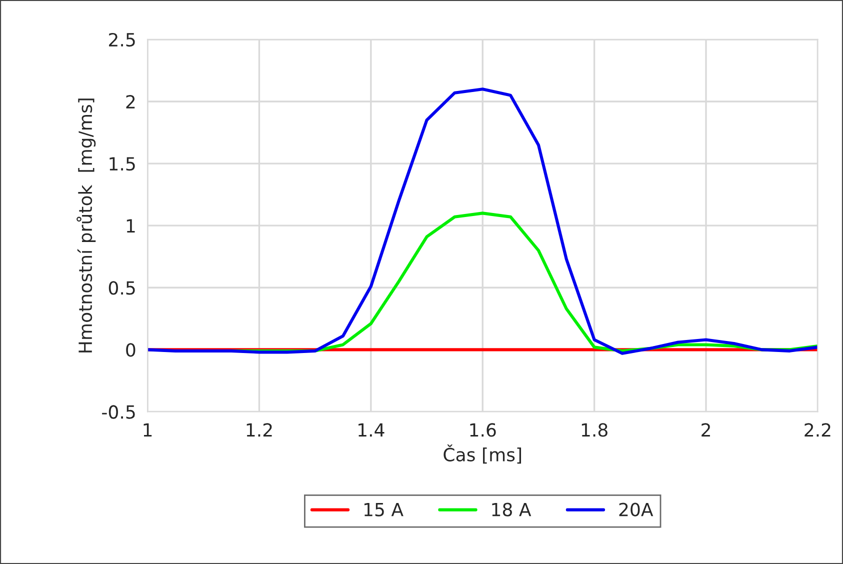  I want to click on legend-label: 18 A, so click(512, 509).